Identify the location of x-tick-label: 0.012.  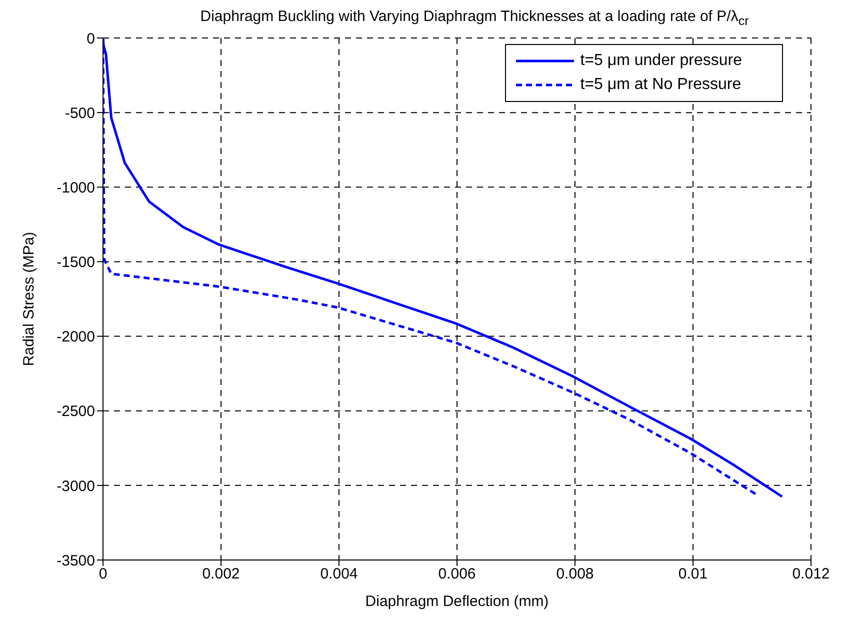
(811, 574).